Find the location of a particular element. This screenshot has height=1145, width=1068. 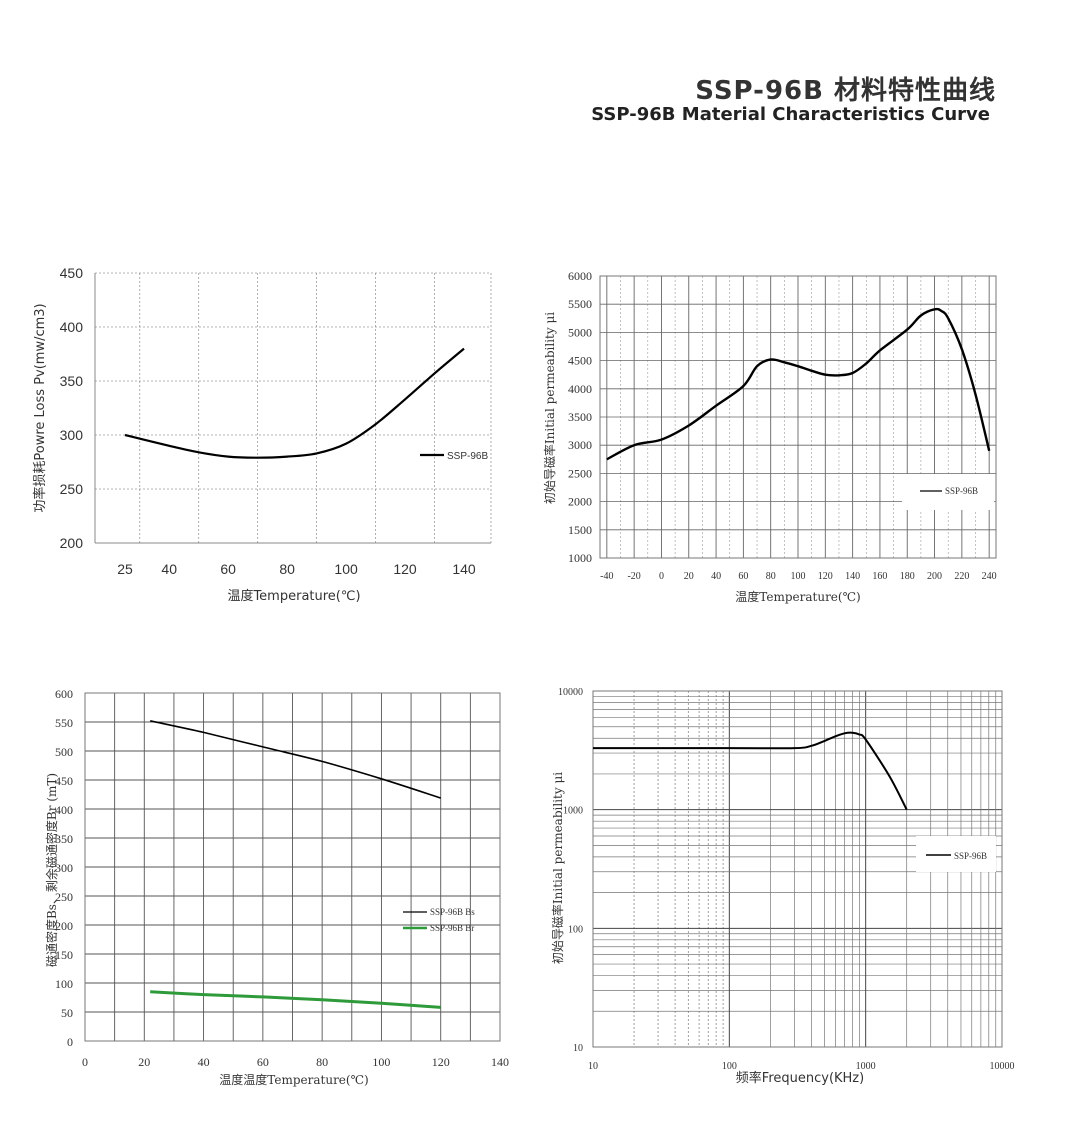

y-tick-label: 100 is located at coordinates (64, 984).